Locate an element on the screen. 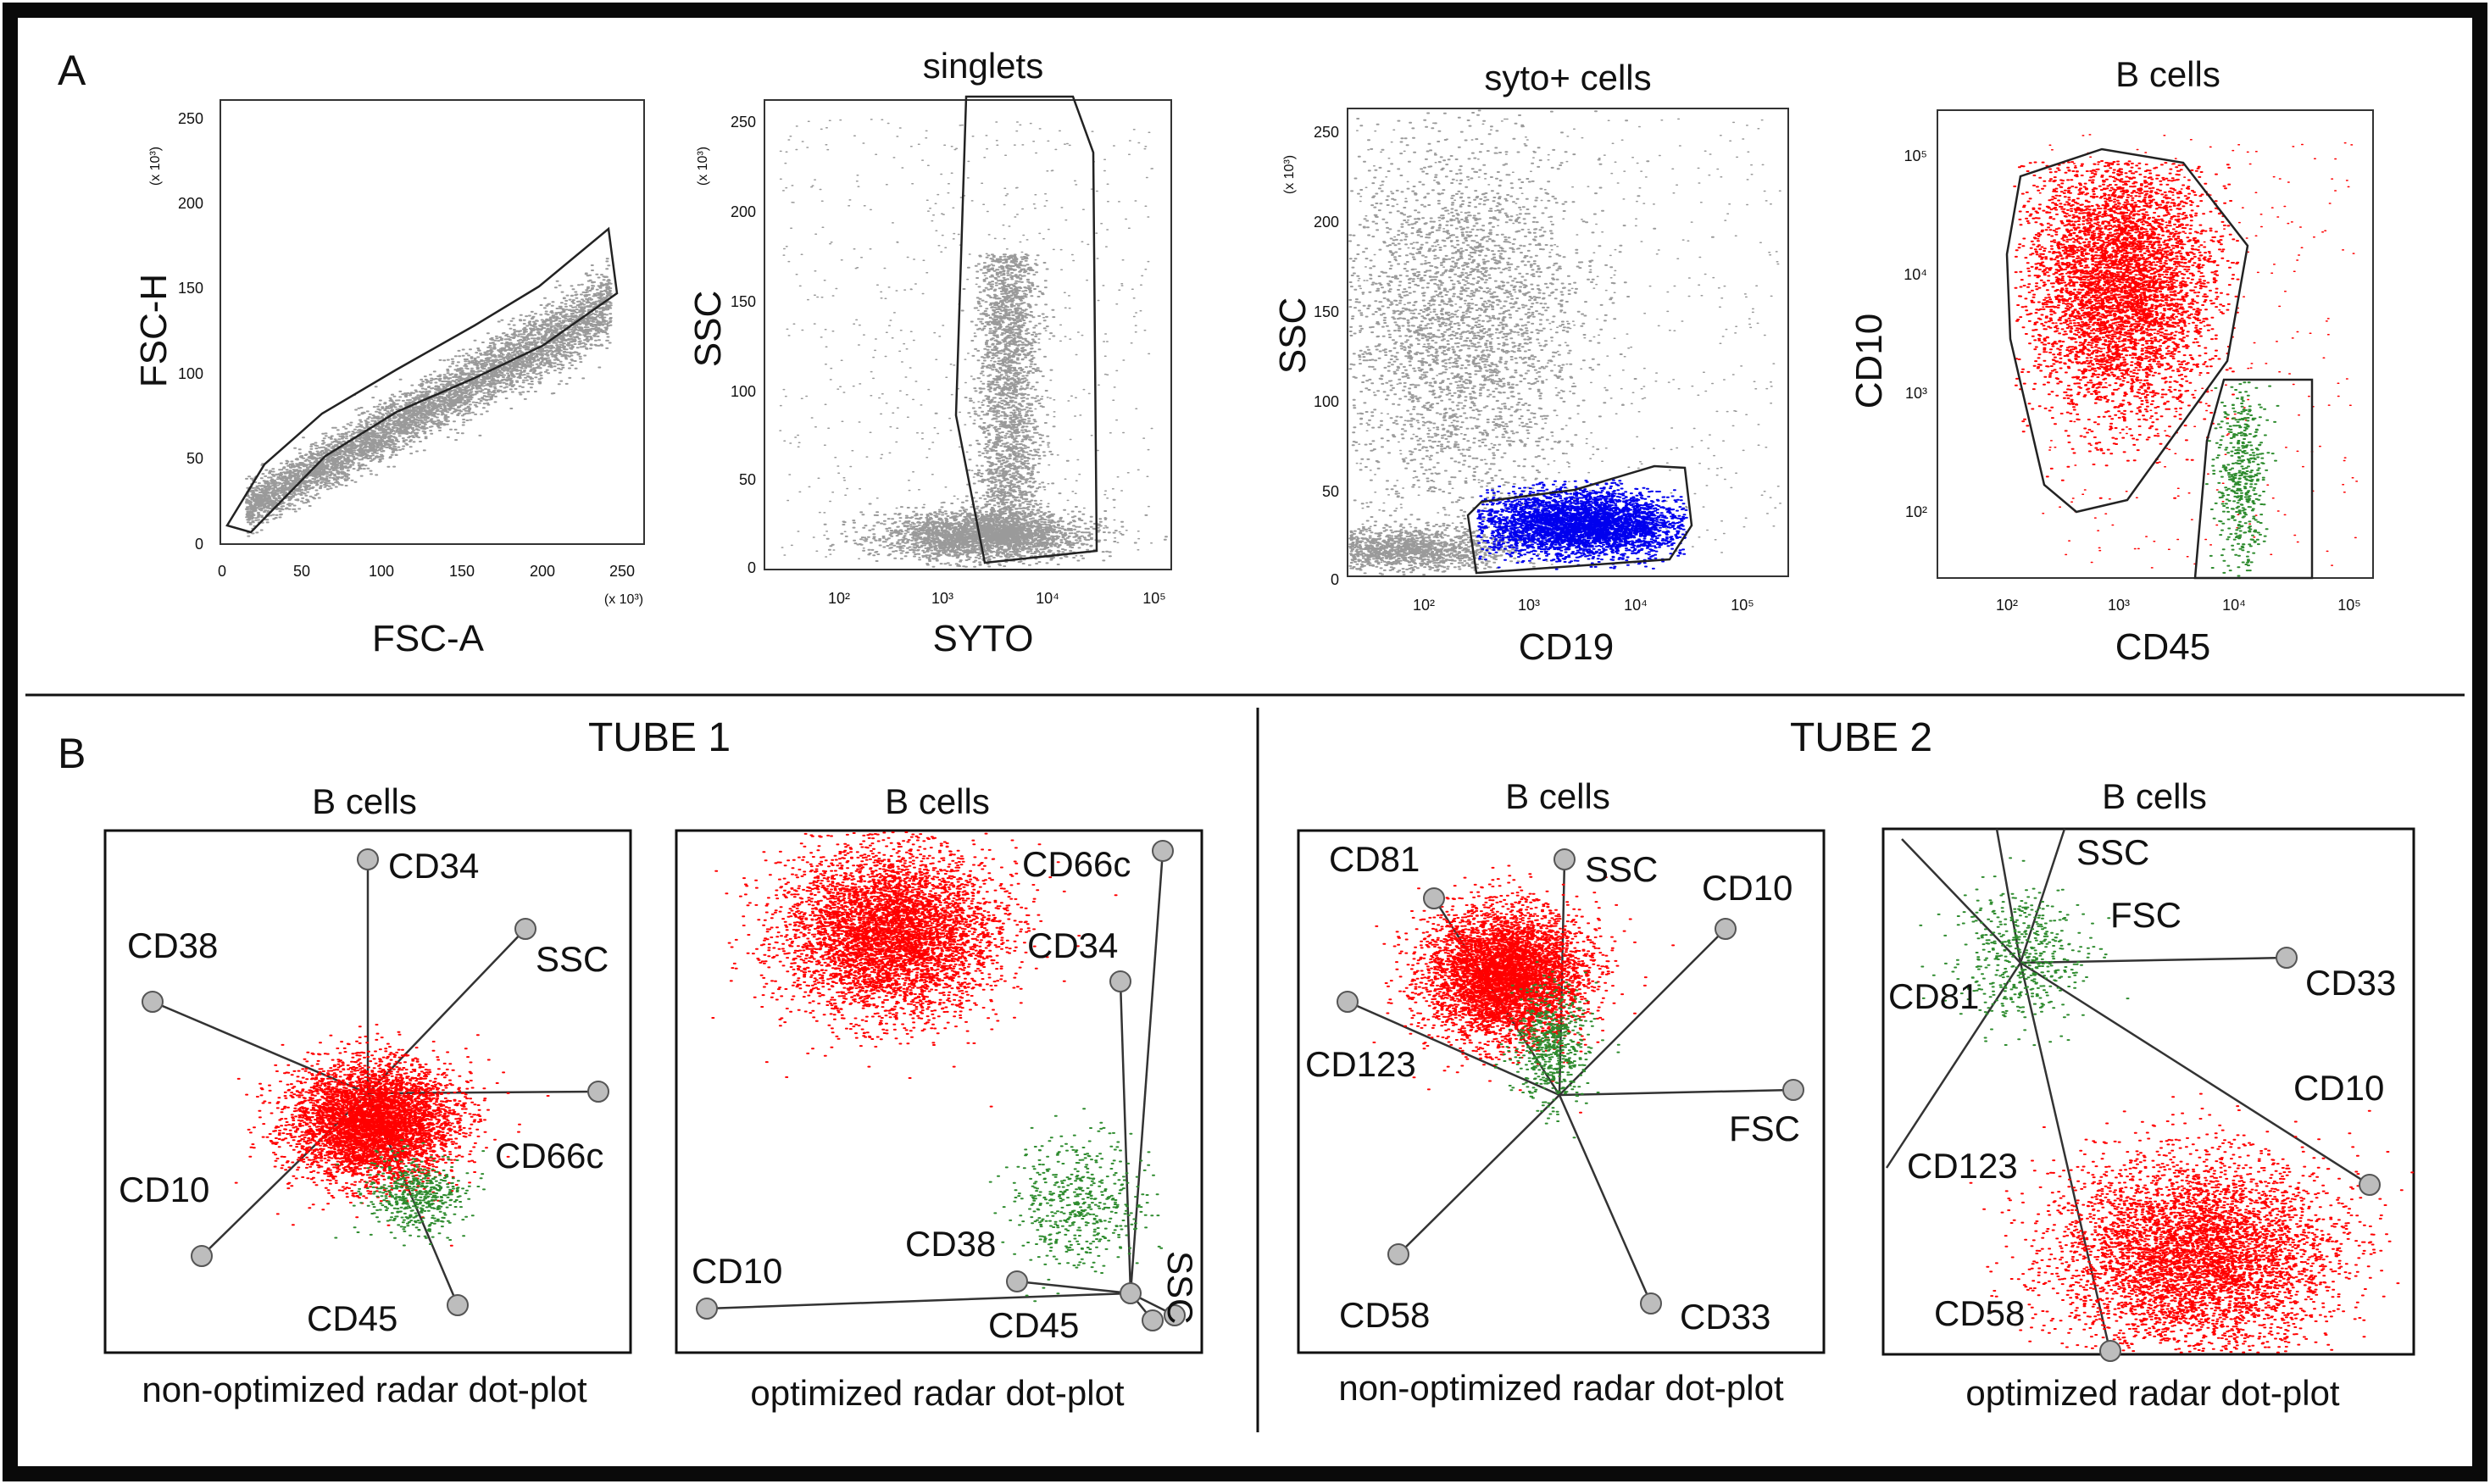 This screenshot has width=2490, height=1484. axis-label: CD123 is located at coordinates (1962, 1166).